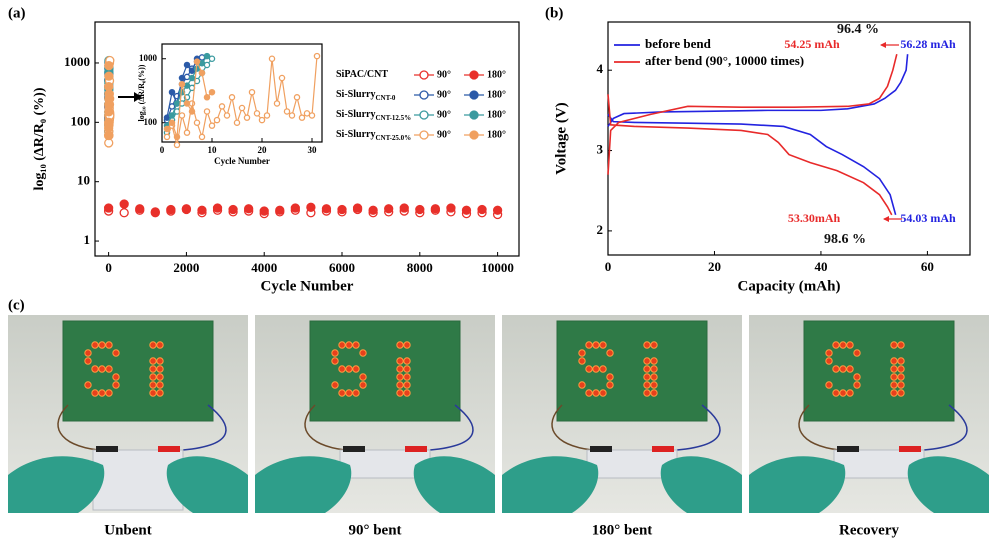  What do you see at coordinates (600, 229) in the screenshot?
I see `y-tick-label: 2` at bounding box center [600, 229].